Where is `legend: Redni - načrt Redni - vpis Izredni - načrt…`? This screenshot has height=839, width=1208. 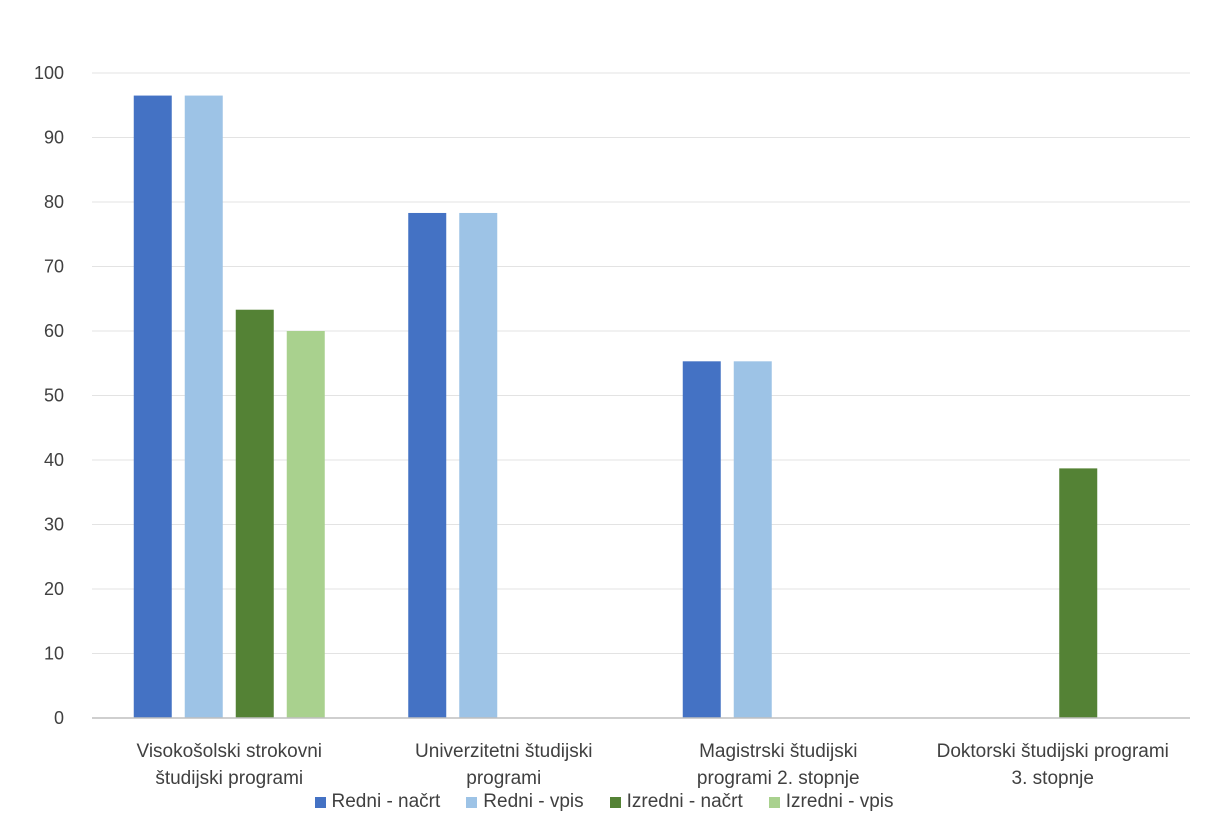
legend: Redni - načrt Redni - vpis Izredni - načrt… is located at coordinates (604, 802).